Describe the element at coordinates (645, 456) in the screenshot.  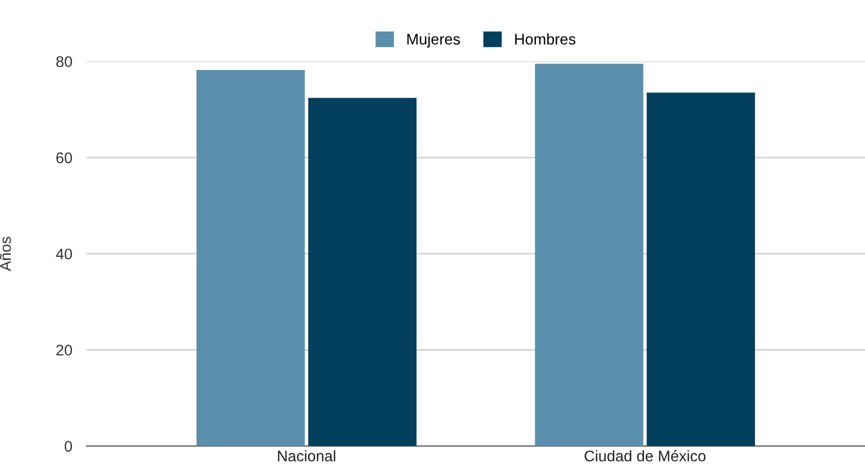
I see `x-tick-label: Ciudad de México` at that location.